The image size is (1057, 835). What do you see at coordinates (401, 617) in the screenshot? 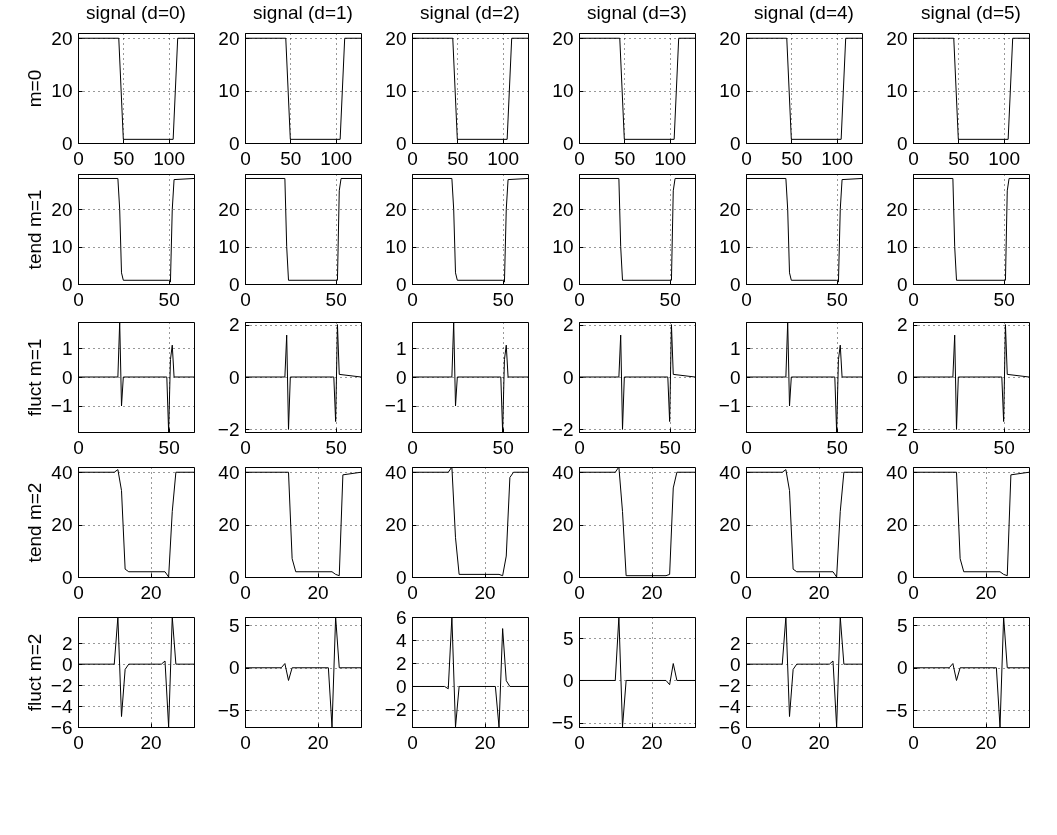
I see `y-tick-label: 6` at bounding box center [401, 617].